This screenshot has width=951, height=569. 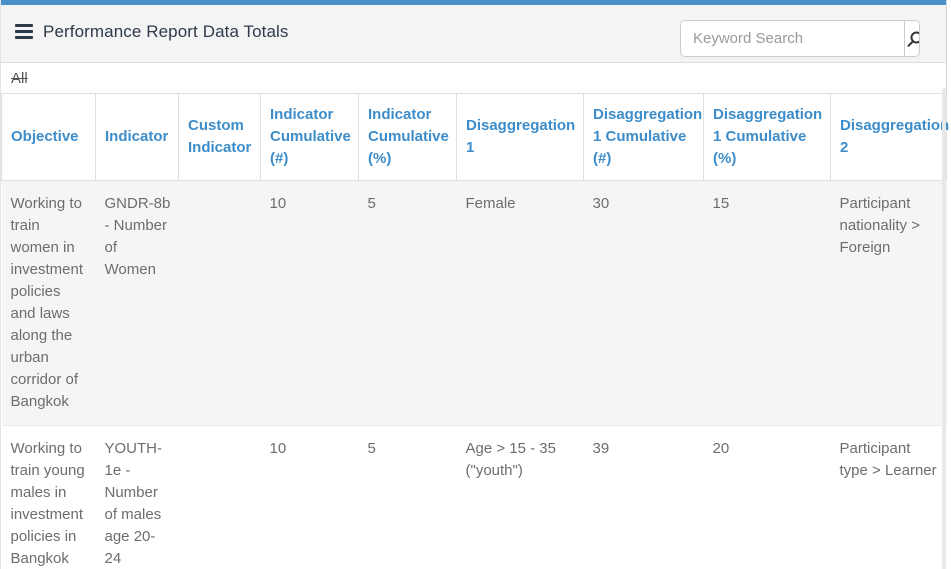 What do you see at coordinates (767, 137) in the screenshot?
I see `column-header-disaggregation-1-cumulative-pct: Disaggregation 1 Cumulative (%)` at bounding box center [767, 137].